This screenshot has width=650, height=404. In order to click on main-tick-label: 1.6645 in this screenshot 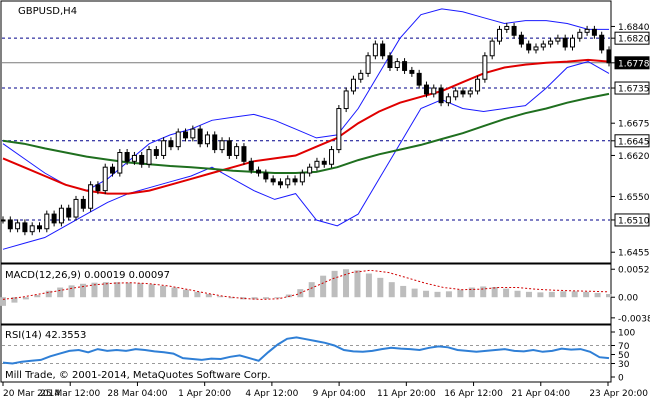, I will do `click(634, 142)`.